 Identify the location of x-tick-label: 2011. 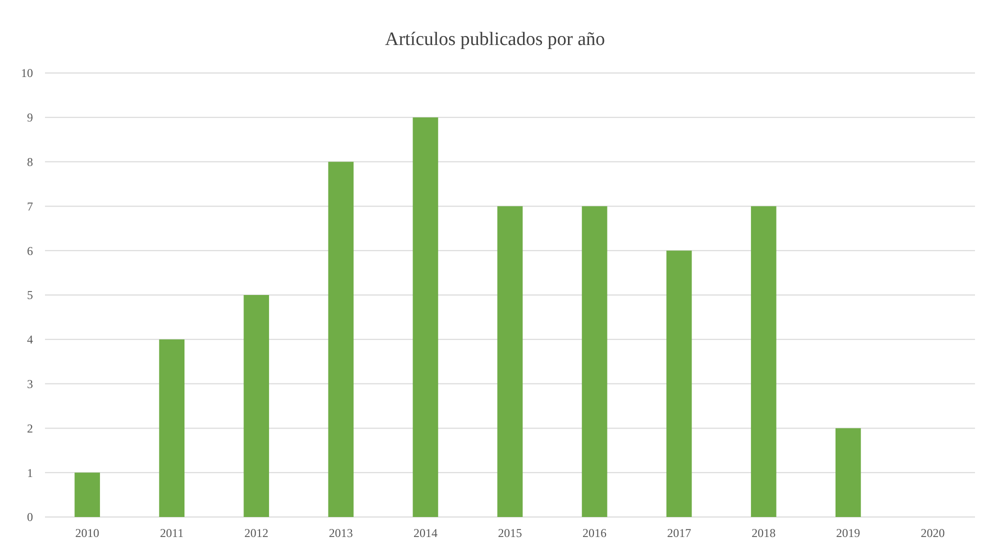
(172, 533).